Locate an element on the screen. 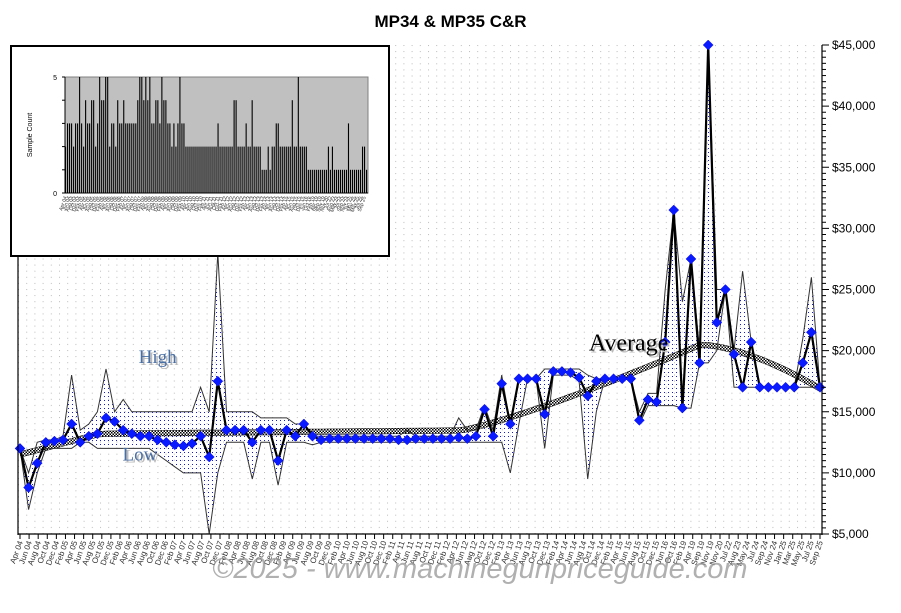 The height and width of the screenshot is (613, 901). inset-x-tick-label: Aug 07 is located at coordinates (131, 203).